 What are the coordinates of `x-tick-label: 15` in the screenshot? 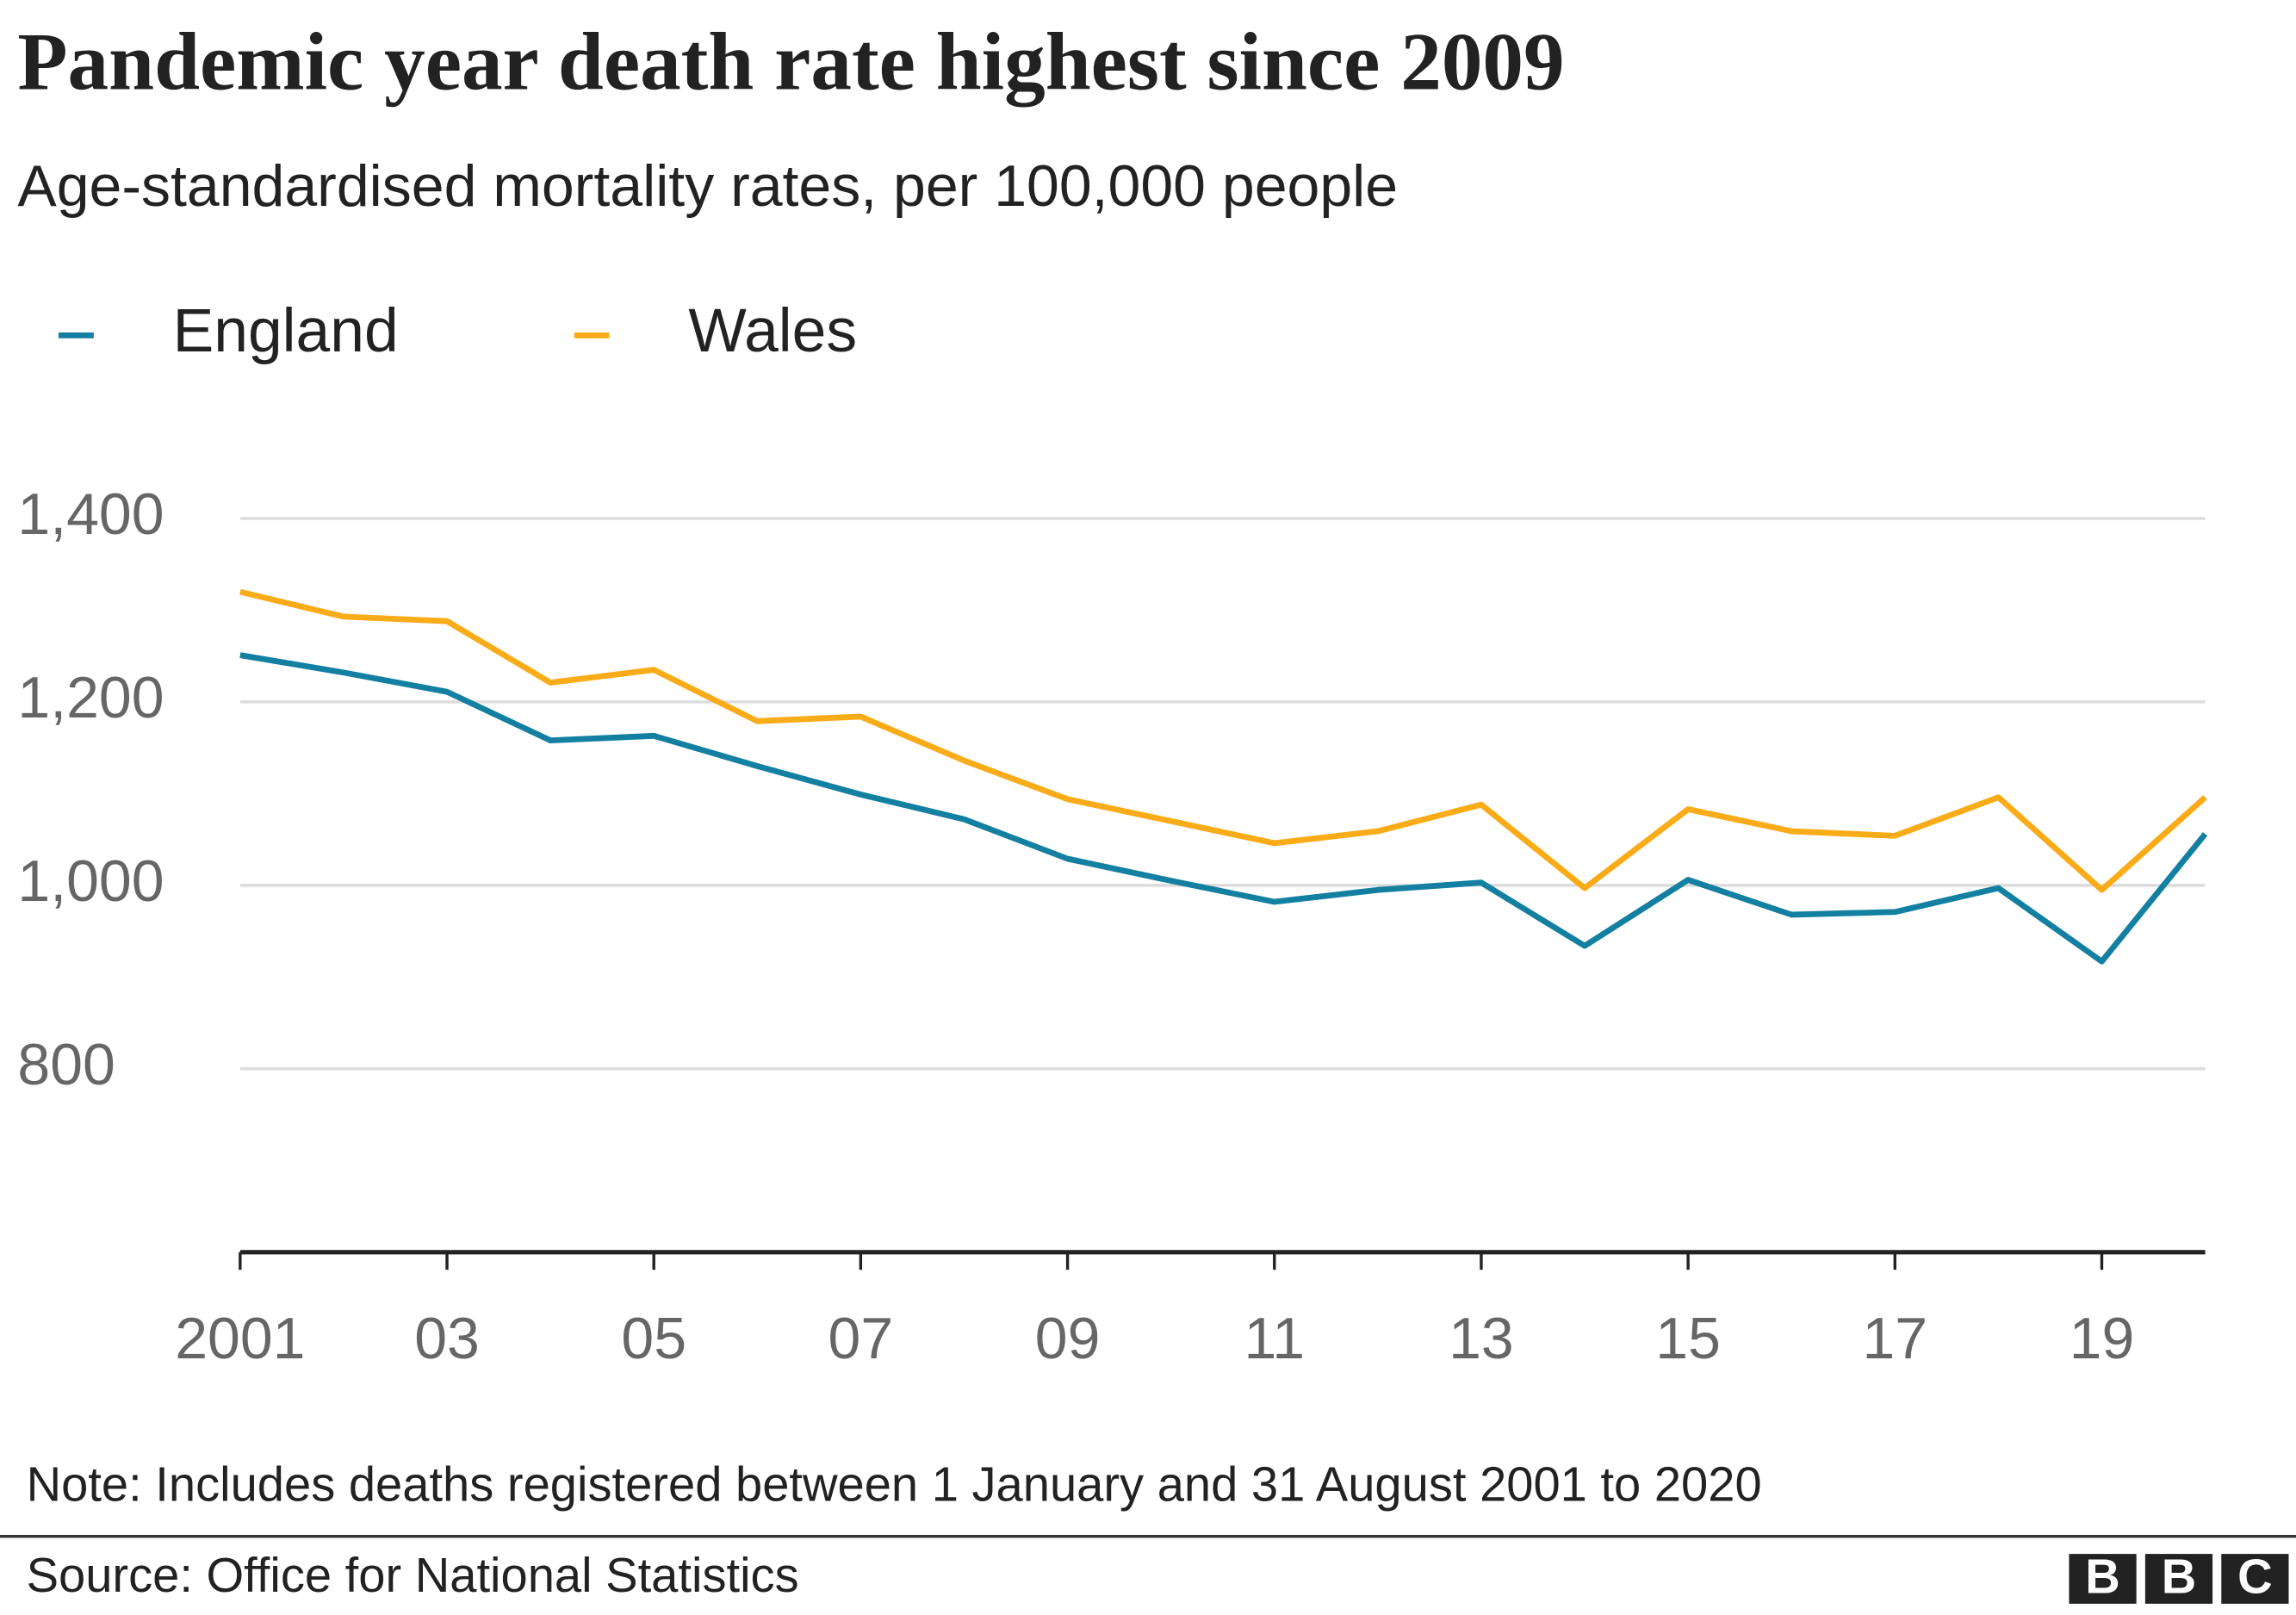 It's located at (1688, 1338).